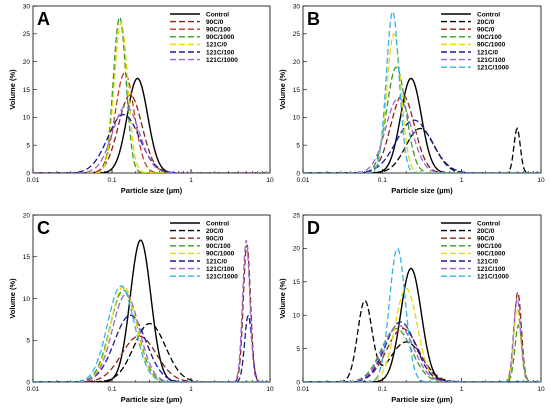  I want to click on panel-label: B, so click(313, 19).